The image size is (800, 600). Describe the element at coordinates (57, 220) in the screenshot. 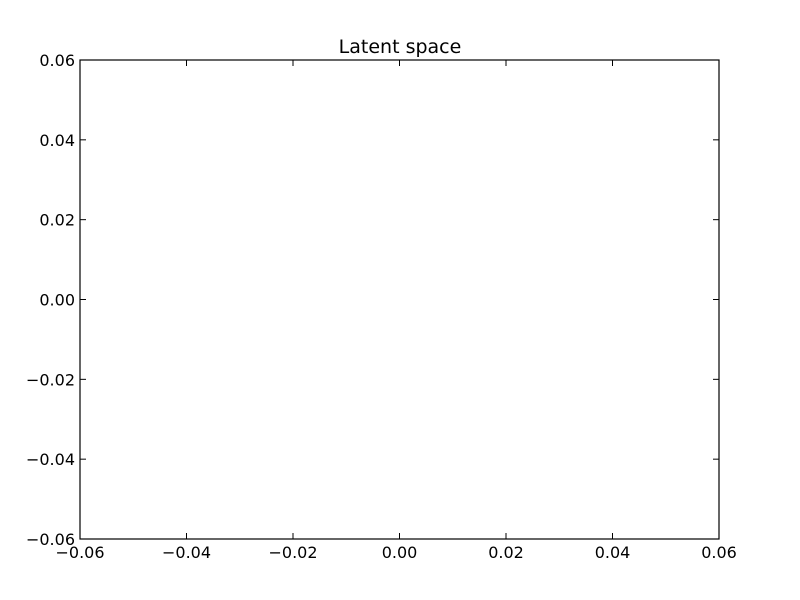

I see `y-tick-label: 0.02` at that location.